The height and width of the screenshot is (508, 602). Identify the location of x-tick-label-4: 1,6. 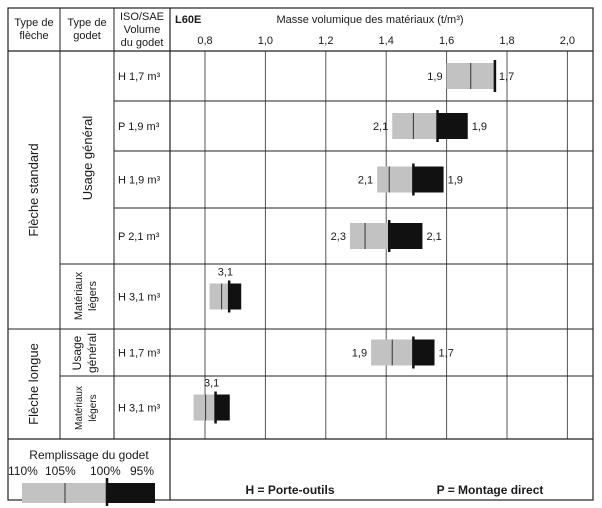
(446, 41).